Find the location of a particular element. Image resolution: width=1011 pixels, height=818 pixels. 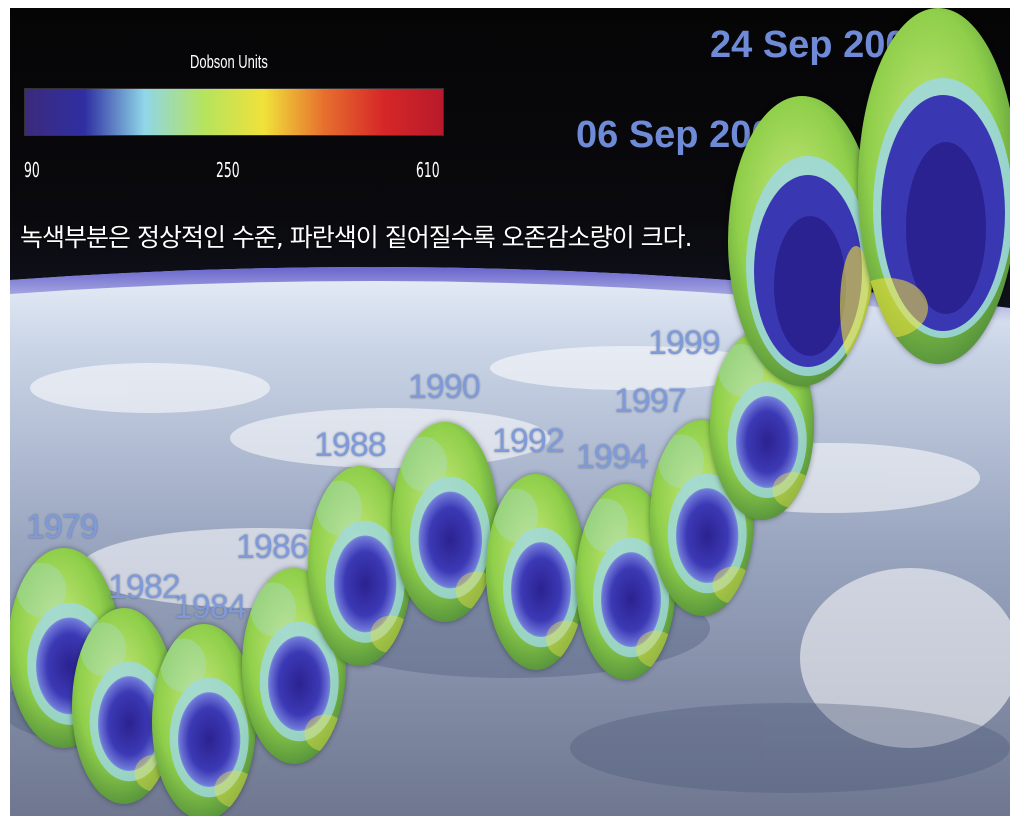

year-label-1990: 1990 is located at coordinates (444, 387).